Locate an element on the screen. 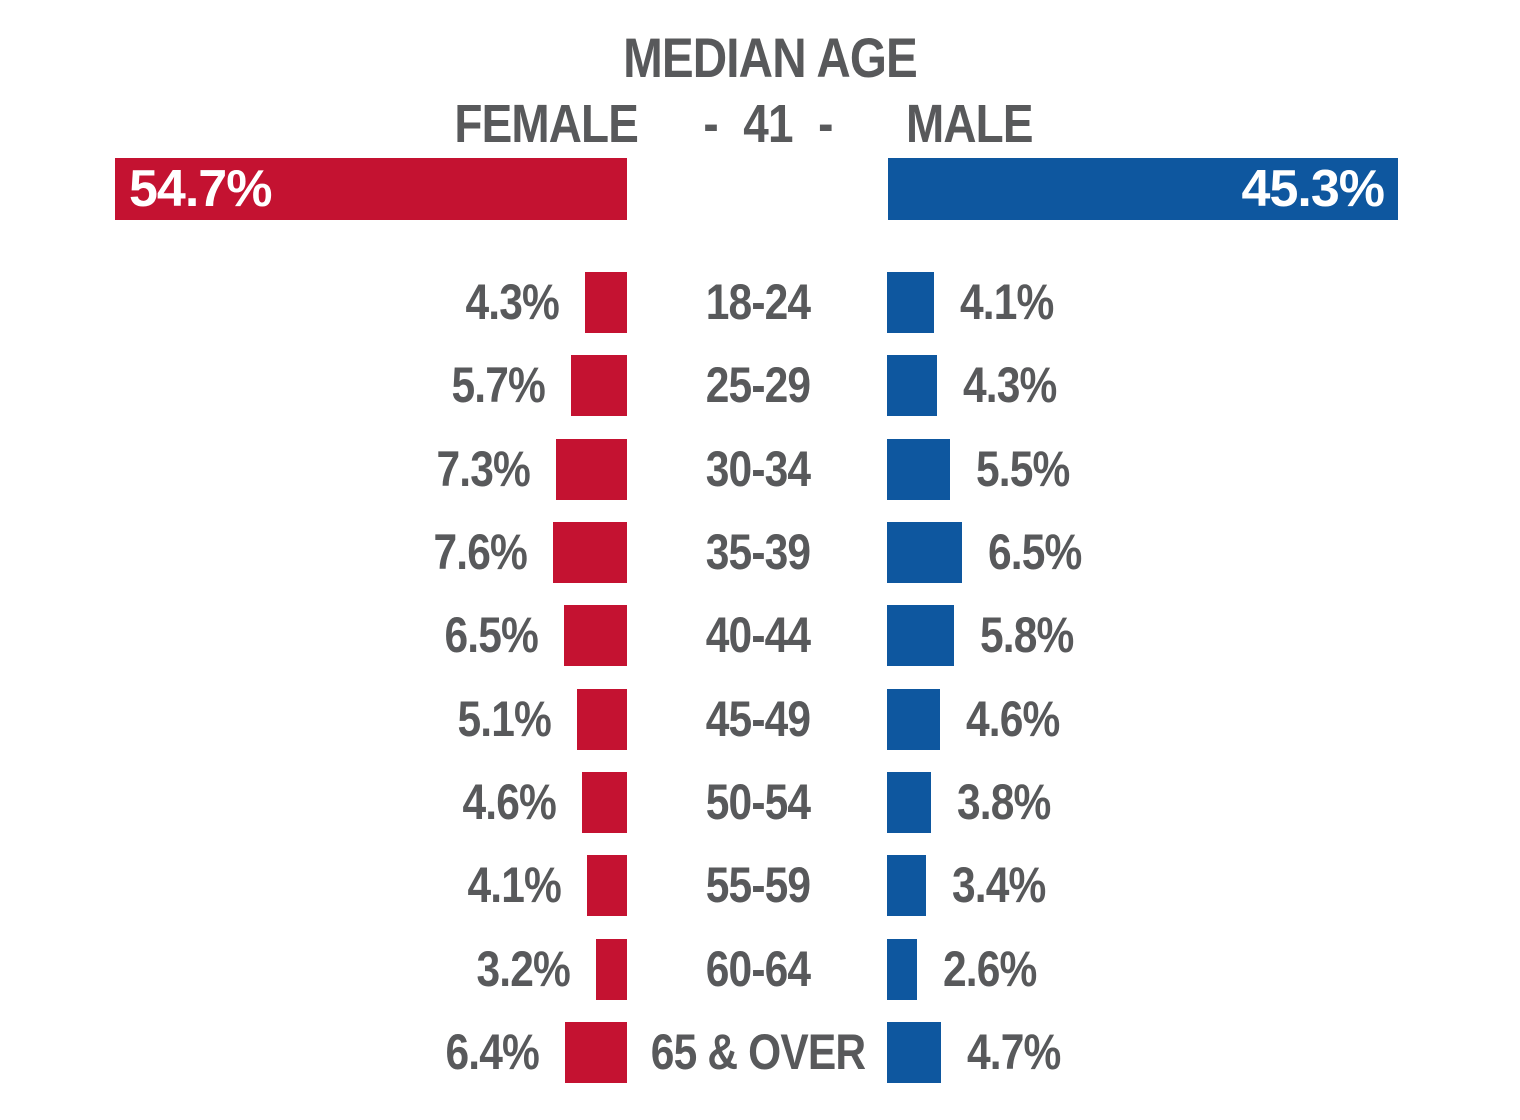 Image resolution: width=1520 pixels, height=1120 pixels. chart-title: MEDIAN AGE is located at coordinates (770, 57).